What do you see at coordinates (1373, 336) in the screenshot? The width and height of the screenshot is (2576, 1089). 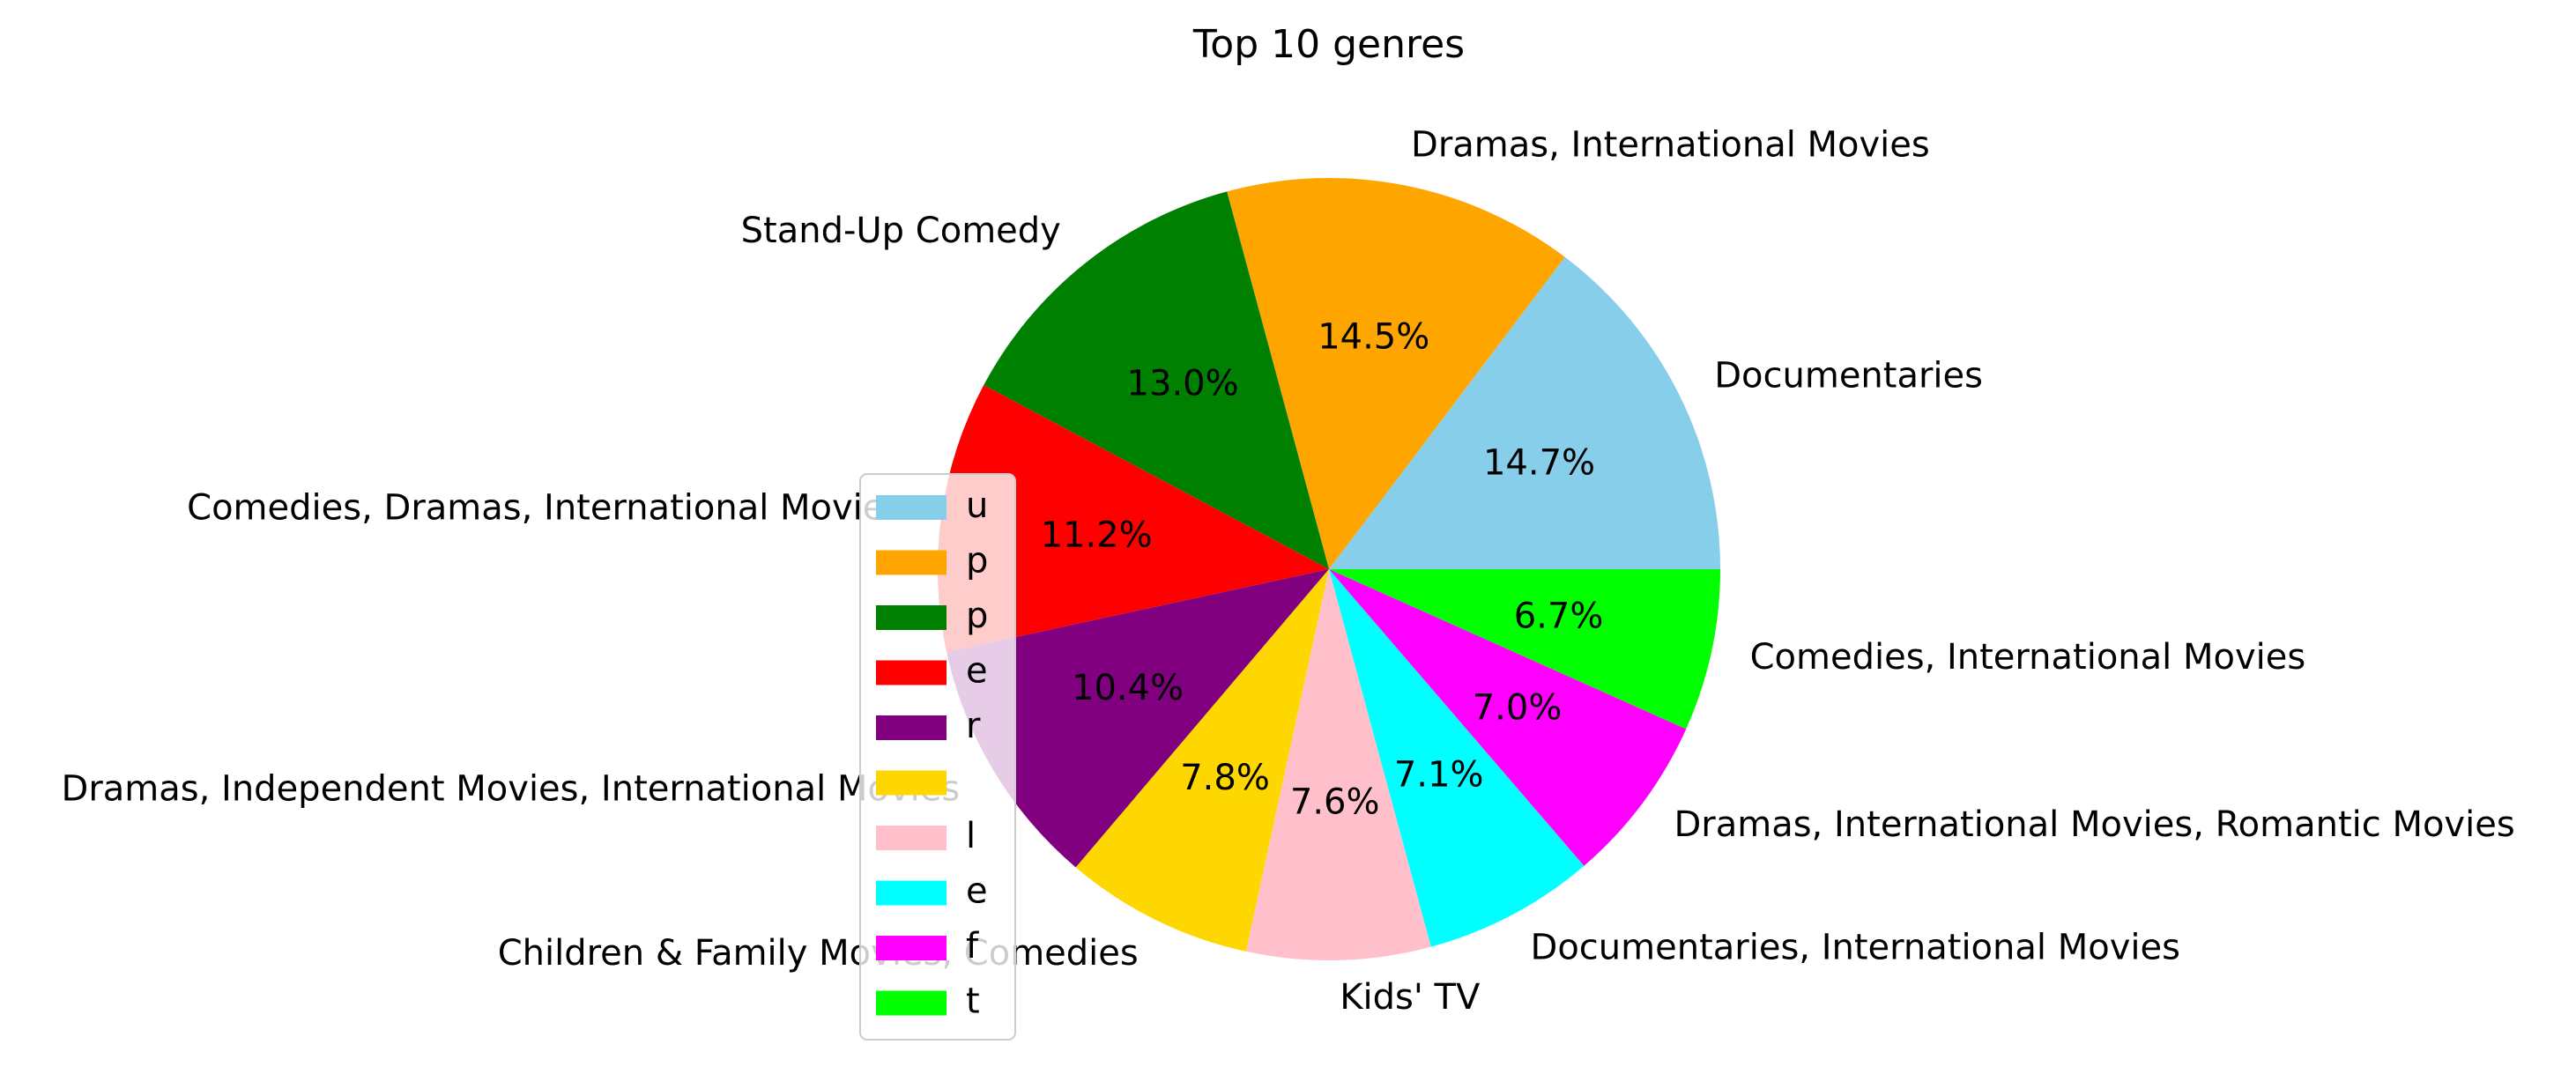 I see `percent-label: 14.5%` at bounding box center [1373, 336].